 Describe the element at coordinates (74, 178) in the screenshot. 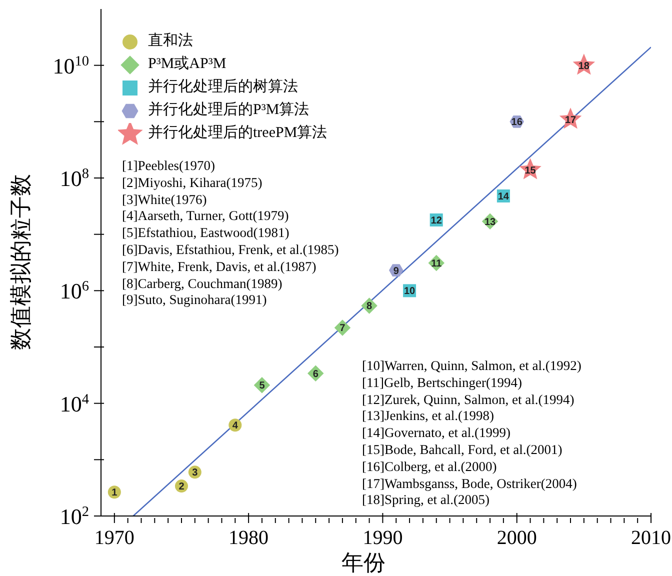

I see `y-tick-label: 10$^{8}$` at that location.